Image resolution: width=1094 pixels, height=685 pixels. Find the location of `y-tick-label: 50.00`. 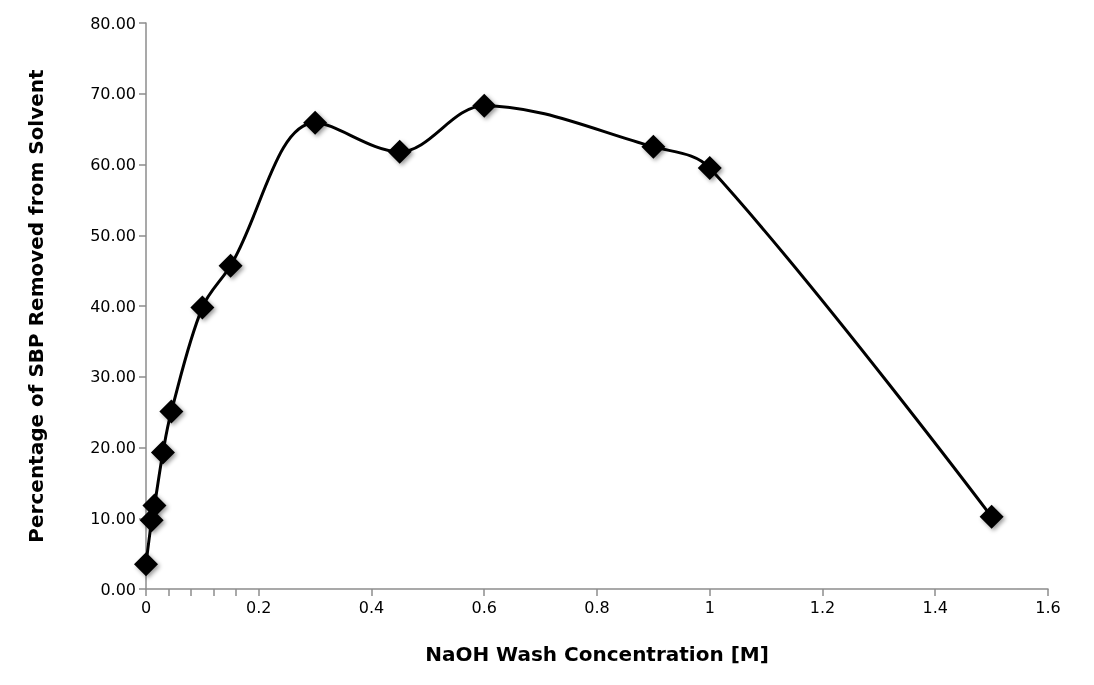

y-tick-label: 50.00 is located at coordinates (113, 235).